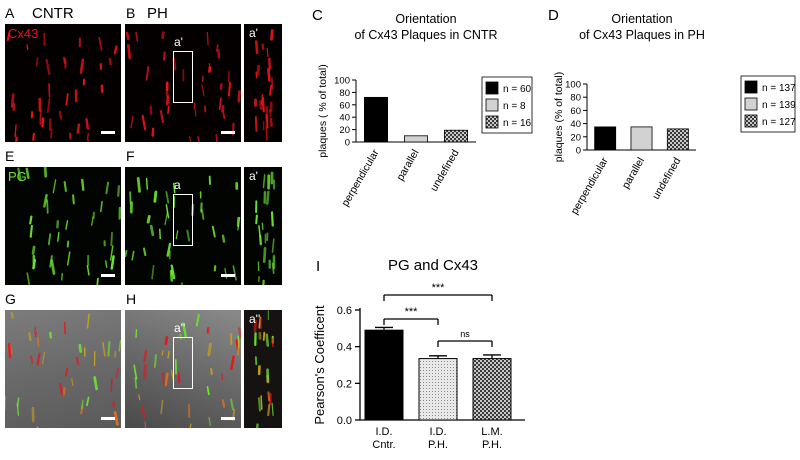  I want to click on micrograph-f-ph-pg: a, so click(183, 226).